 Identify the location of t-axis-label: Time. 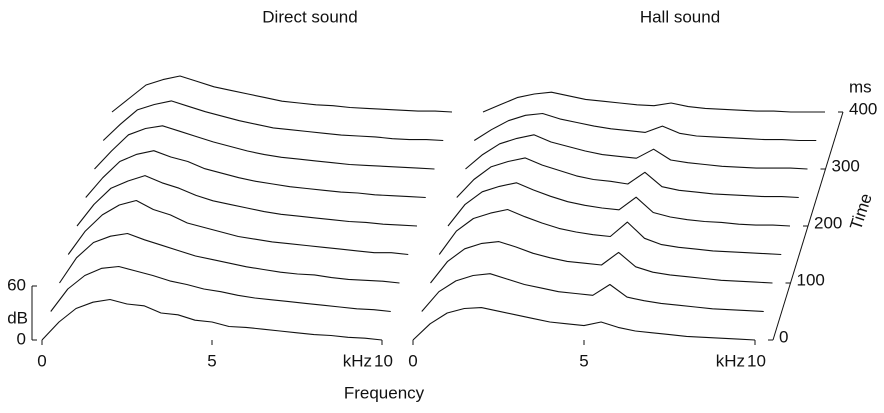
(861, 211).